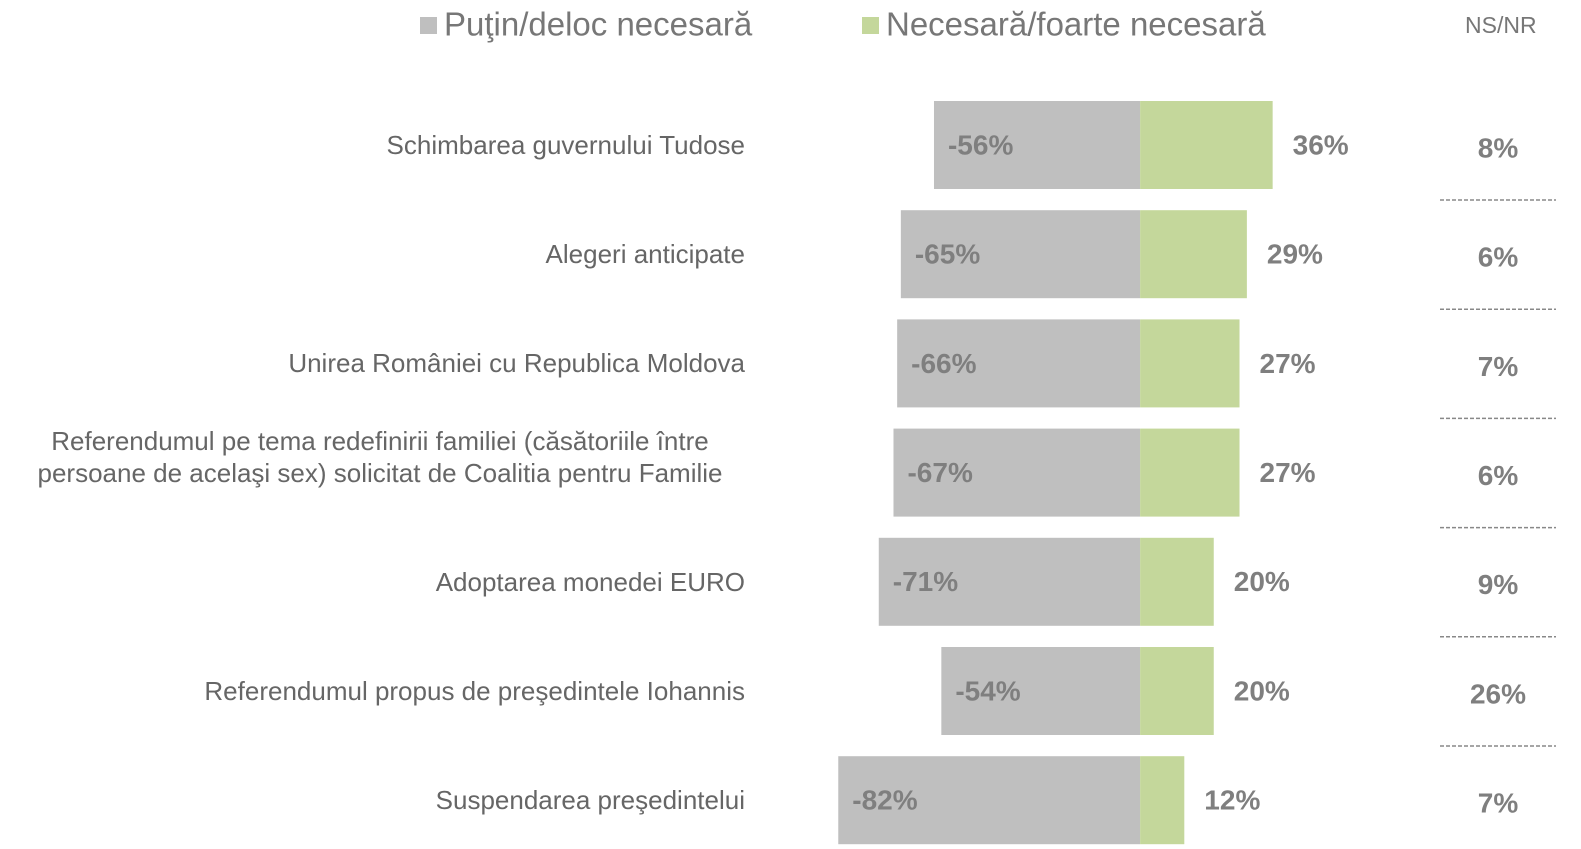 Image resolution: width=1581 pixels, height=849 pixels. I want to click on value-label: -66%, so click(943, 363).